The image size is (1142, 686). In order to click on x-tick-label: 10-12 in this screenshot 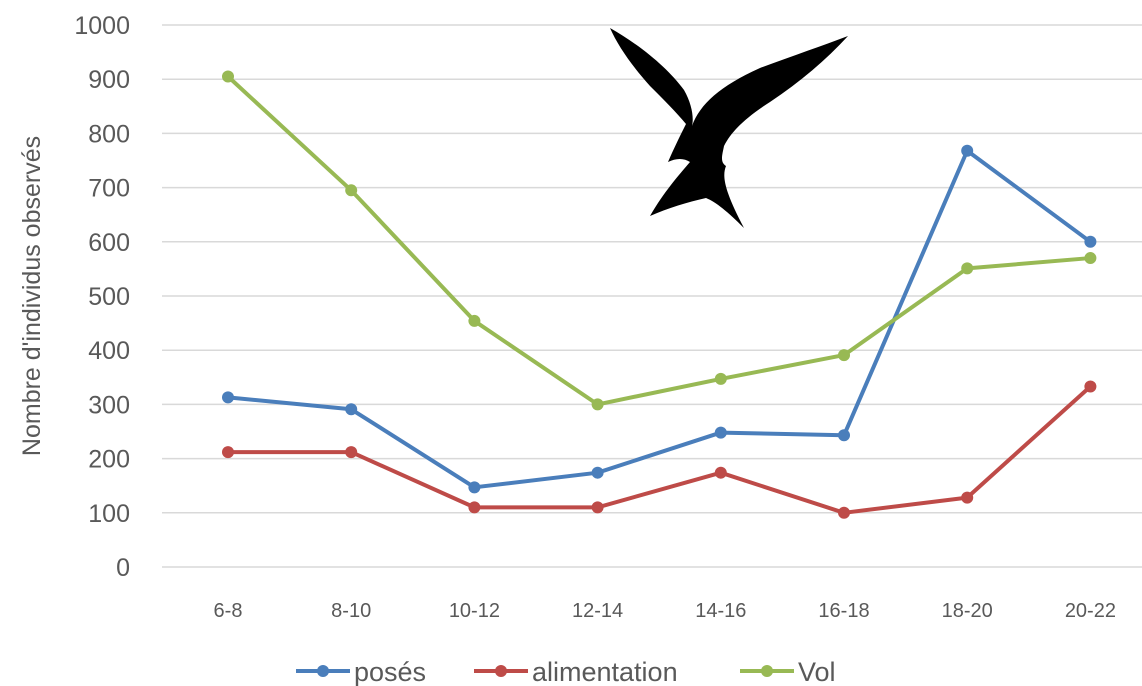, I will do `click(474, 611)`.